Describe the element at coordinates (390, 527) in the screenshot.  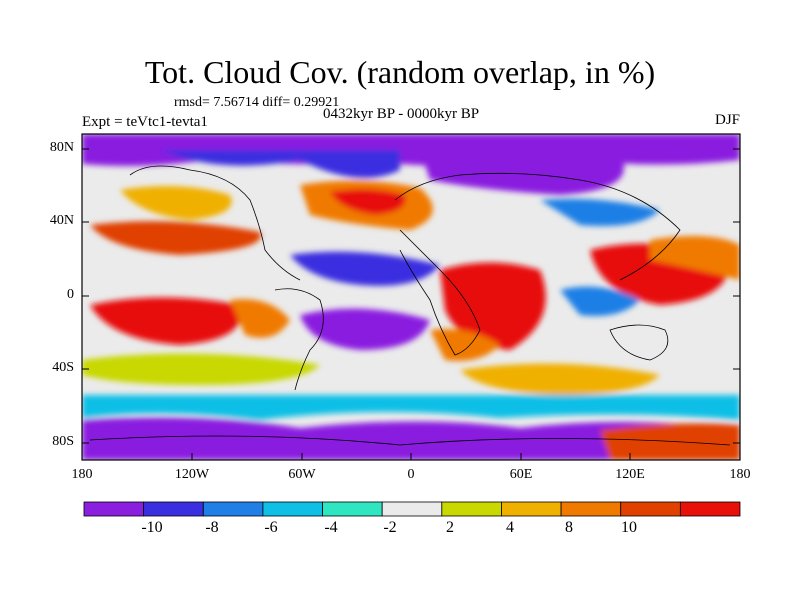
I see `colorbar-label: -2` at that location.